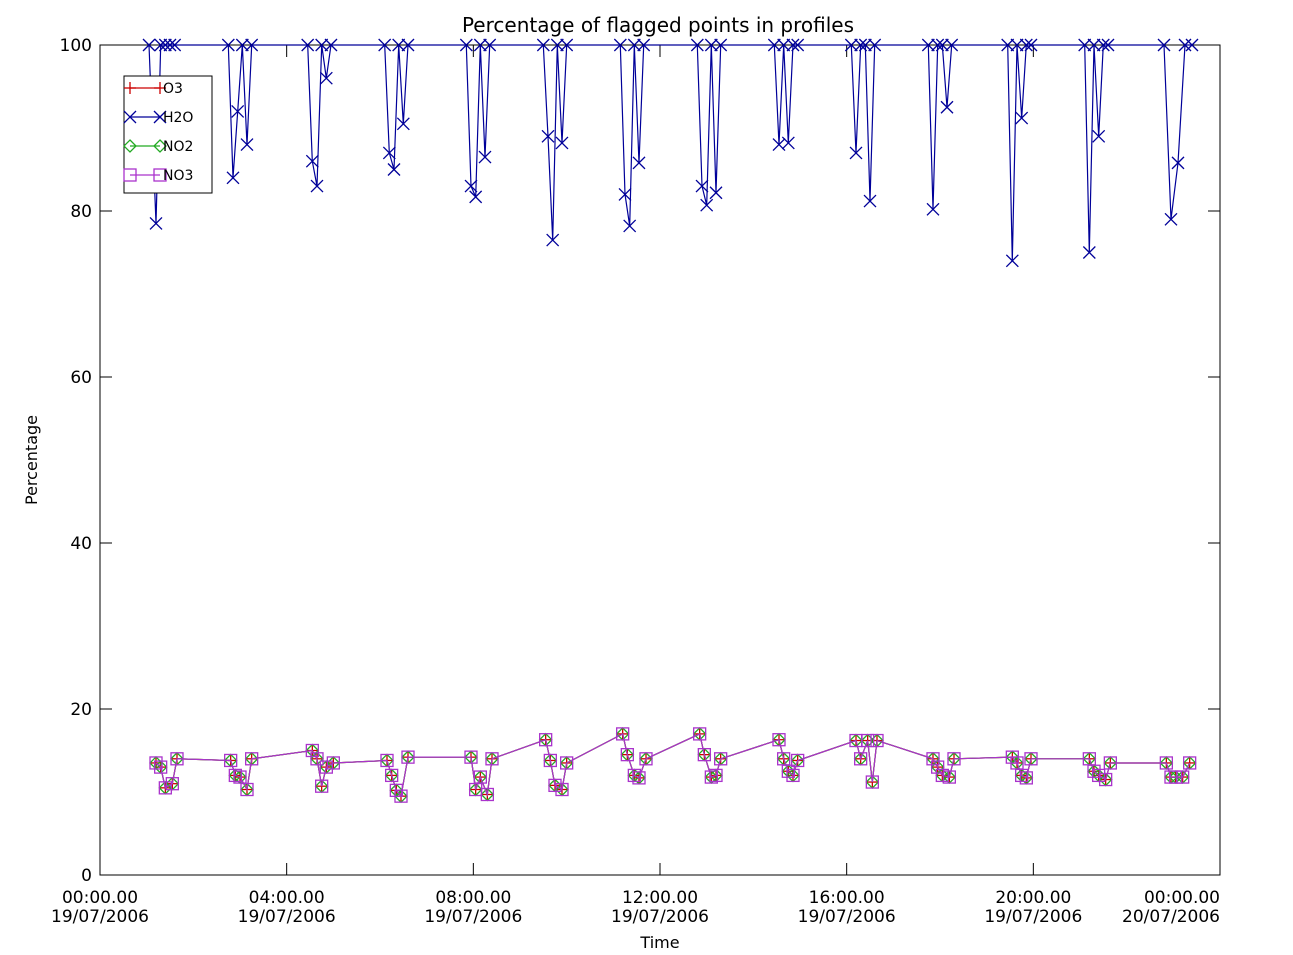 The width and height of the screenshot is (1293, 955). I want to click on legend-item-h2o: H2O, so click(158, 118).